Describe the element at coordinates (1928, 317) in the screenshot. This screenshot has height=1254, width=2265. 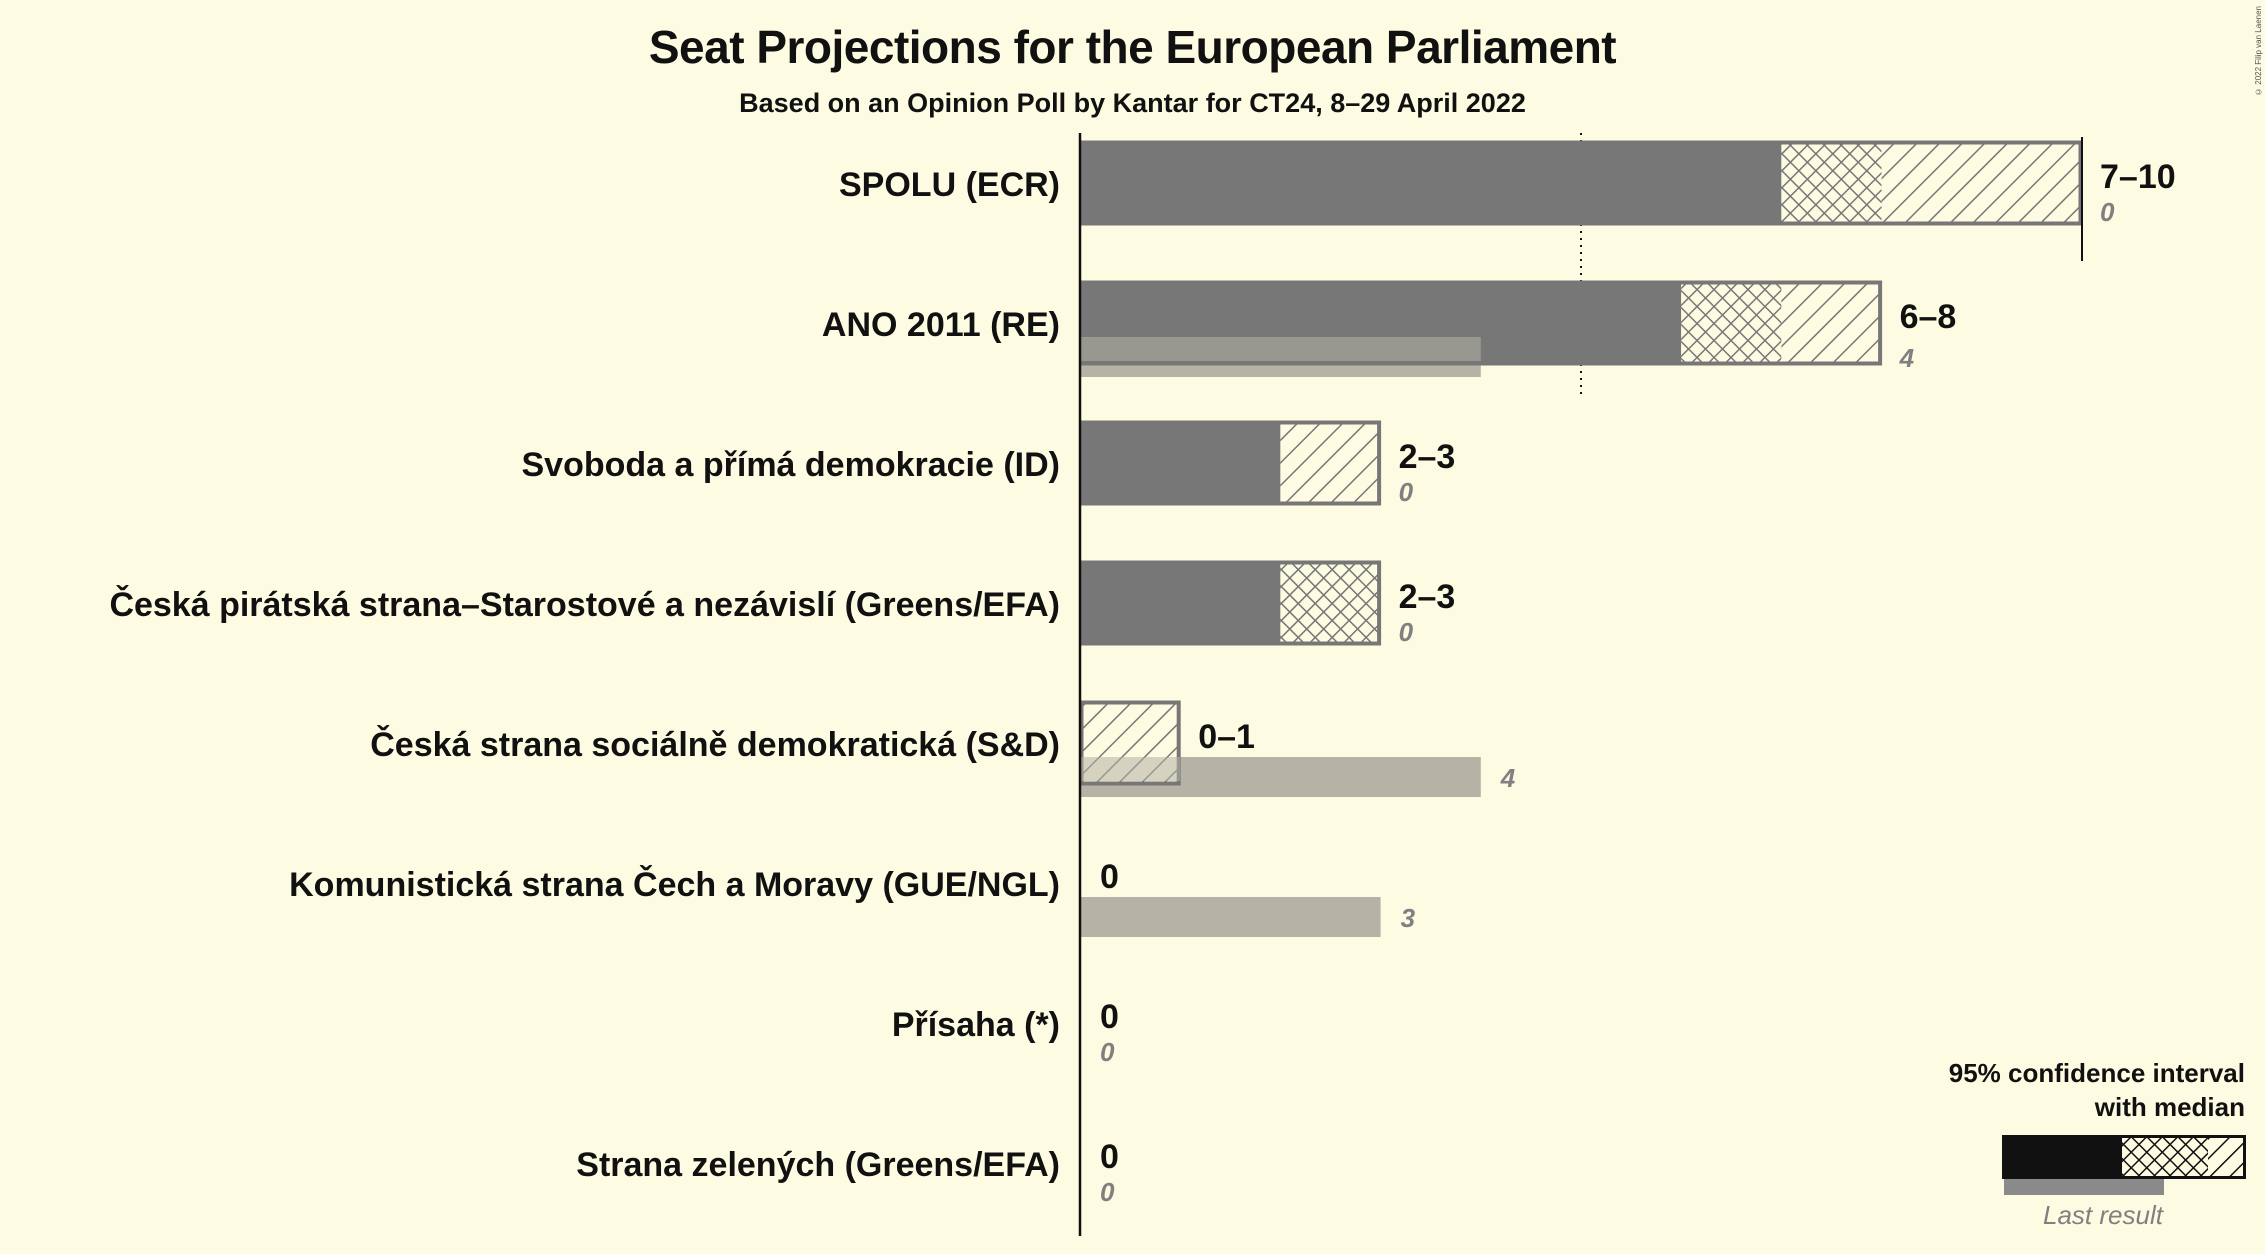
I see `range-label: 6–8` at that location.